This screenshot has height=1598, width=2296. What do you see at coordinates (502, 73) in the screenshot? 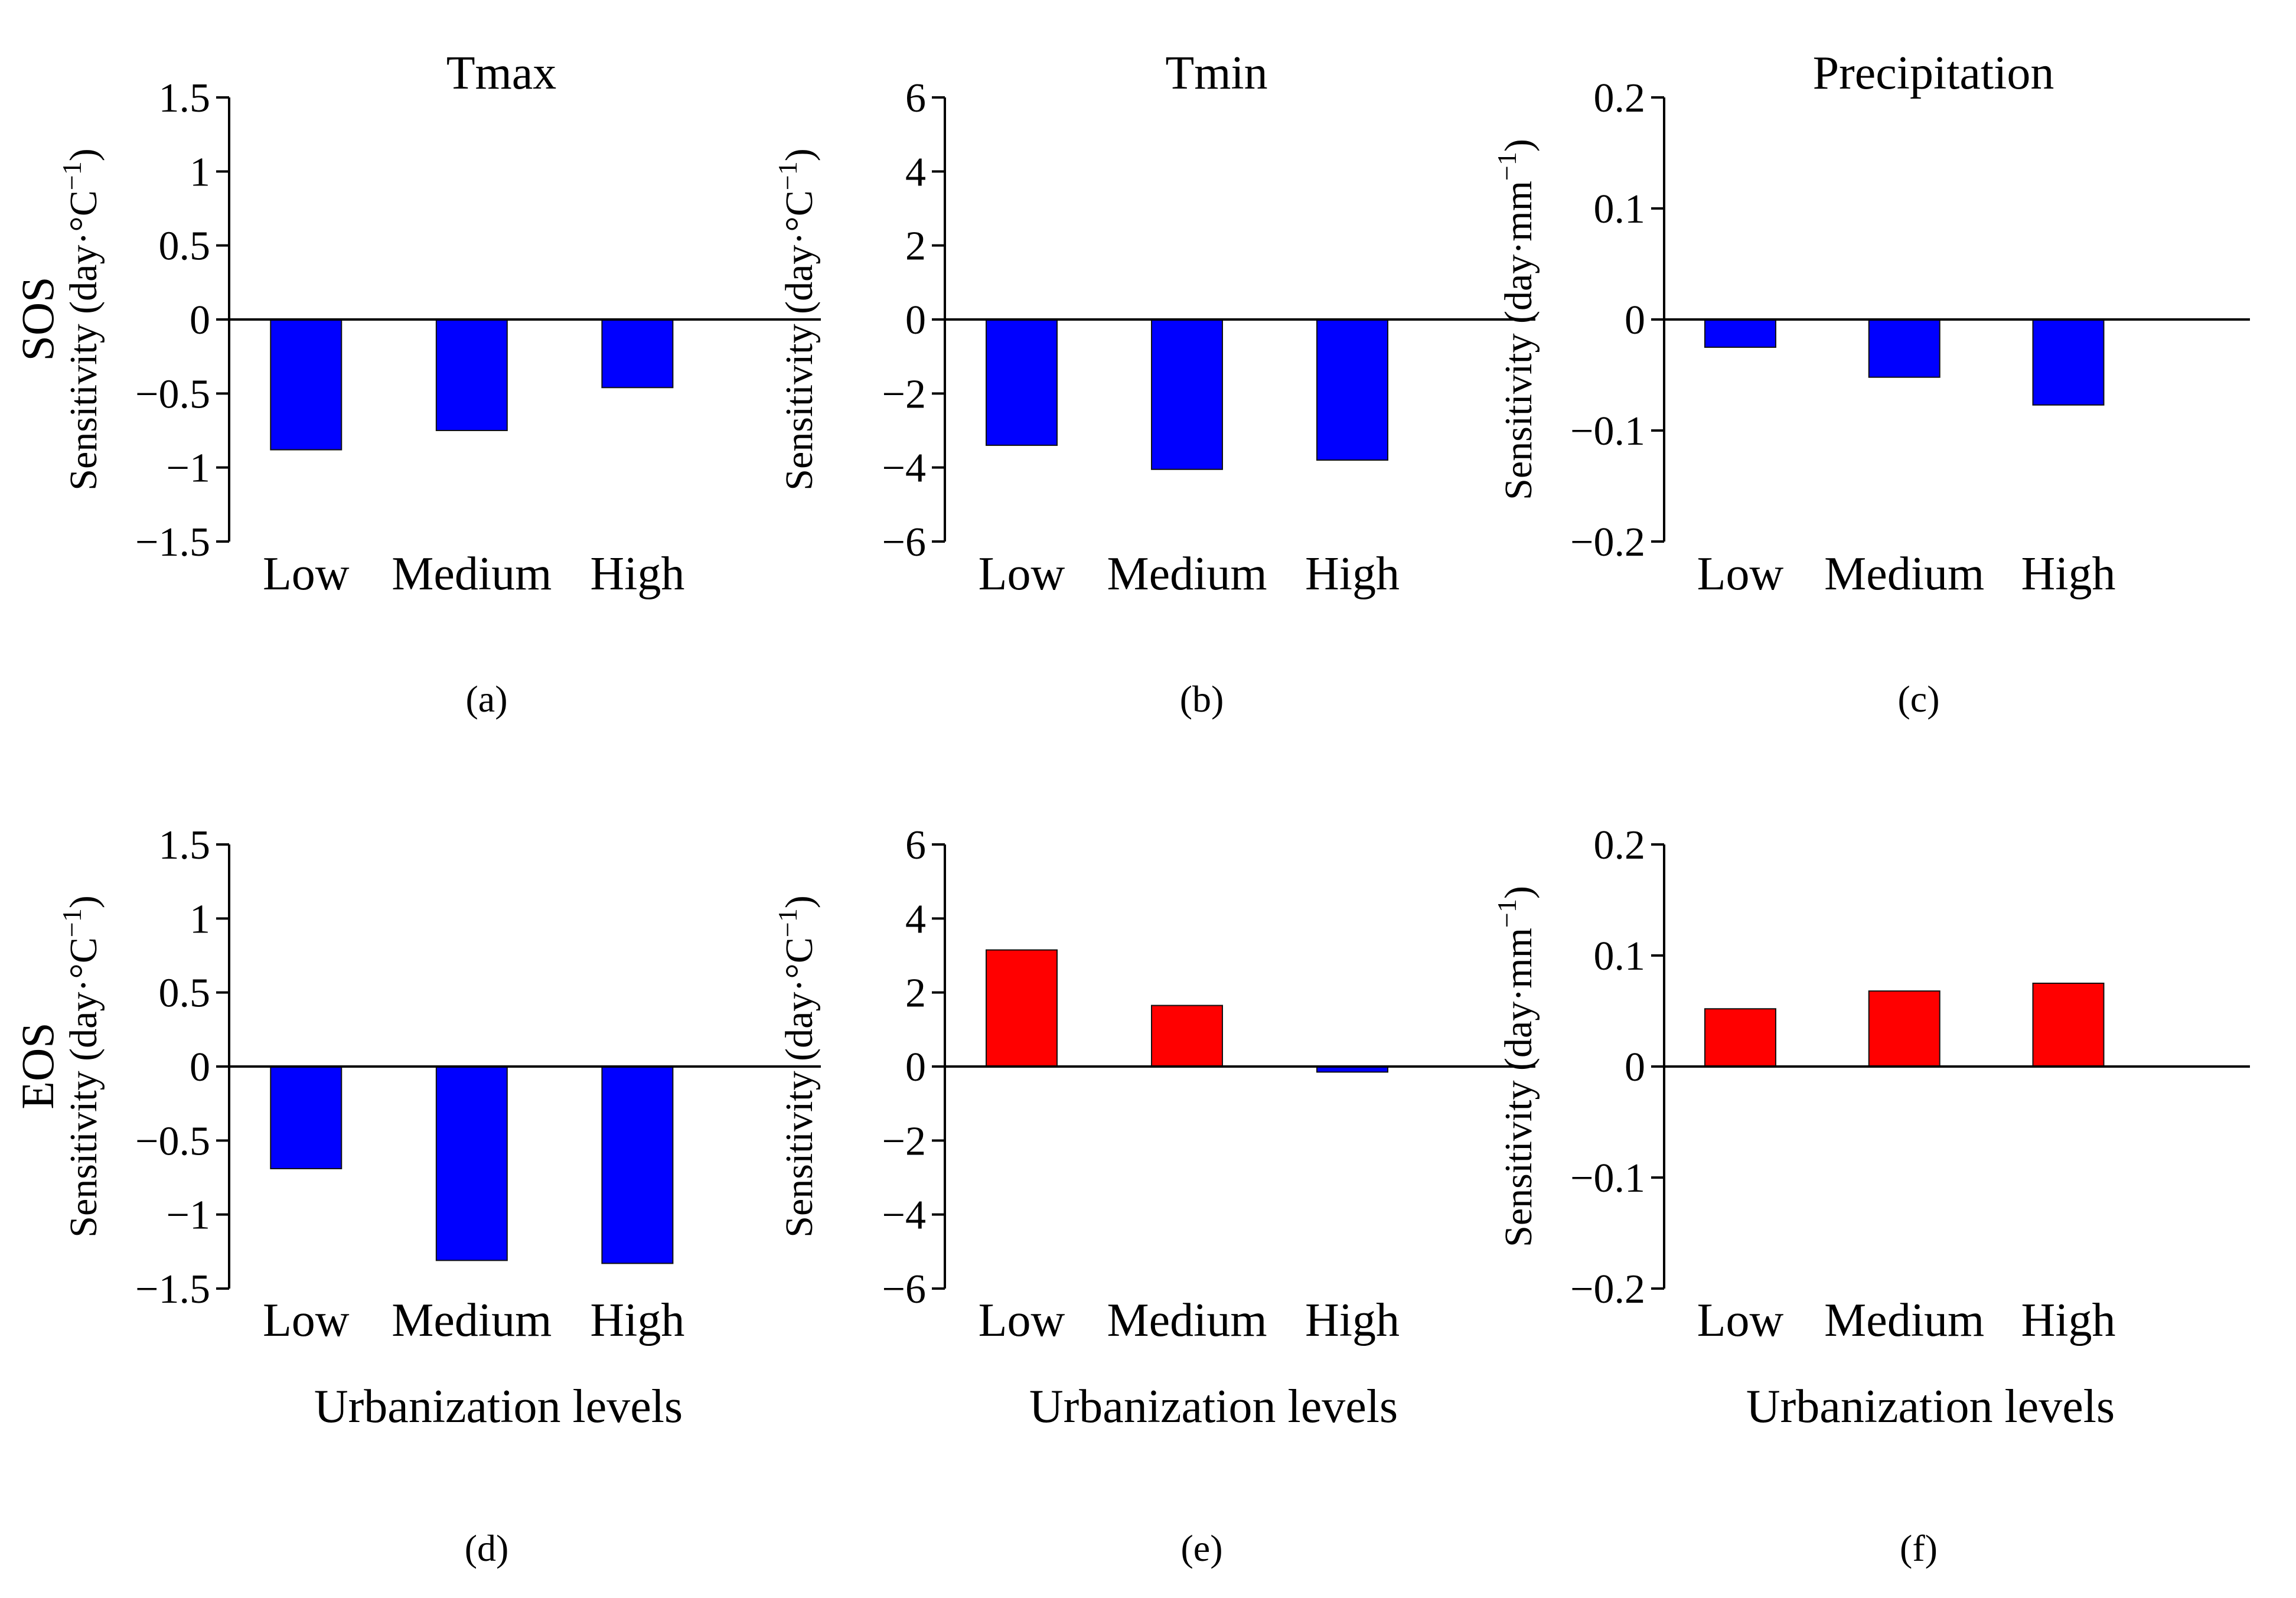
I see `panel-title: Tmax` at bounding box center [502, 73].